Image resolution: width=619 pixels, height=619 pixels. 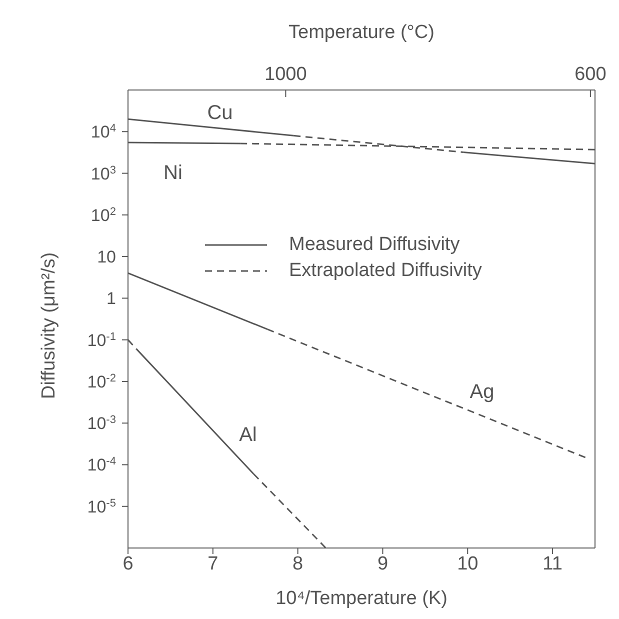 What do you see at coordinates (382, 563) in the screenshot?
I see `x-tick-label: 9` at bounding box center [382, 563].